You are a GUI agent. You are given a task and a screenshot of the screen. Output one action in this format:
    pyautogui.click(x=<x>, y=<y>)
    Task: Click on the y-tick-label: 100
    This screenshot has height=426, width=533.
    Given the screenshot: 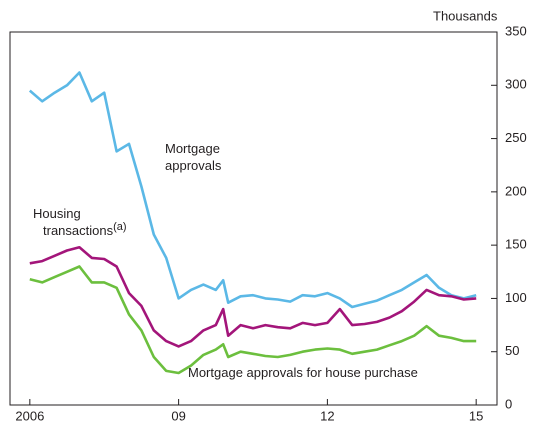 What is the action you would take?
    pyautogui.click(x=516, y=297)
    